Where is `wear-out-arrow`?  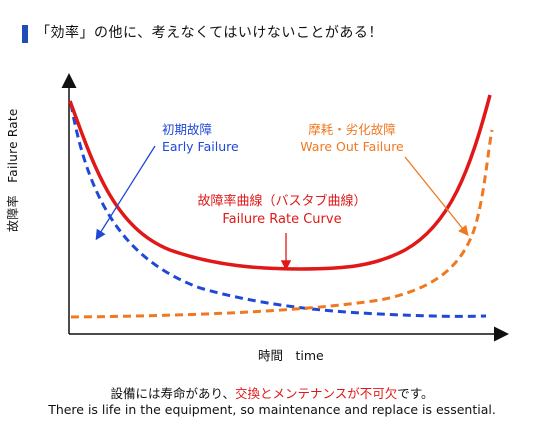
wear-out-arrow is located at coordinates (436, 196).